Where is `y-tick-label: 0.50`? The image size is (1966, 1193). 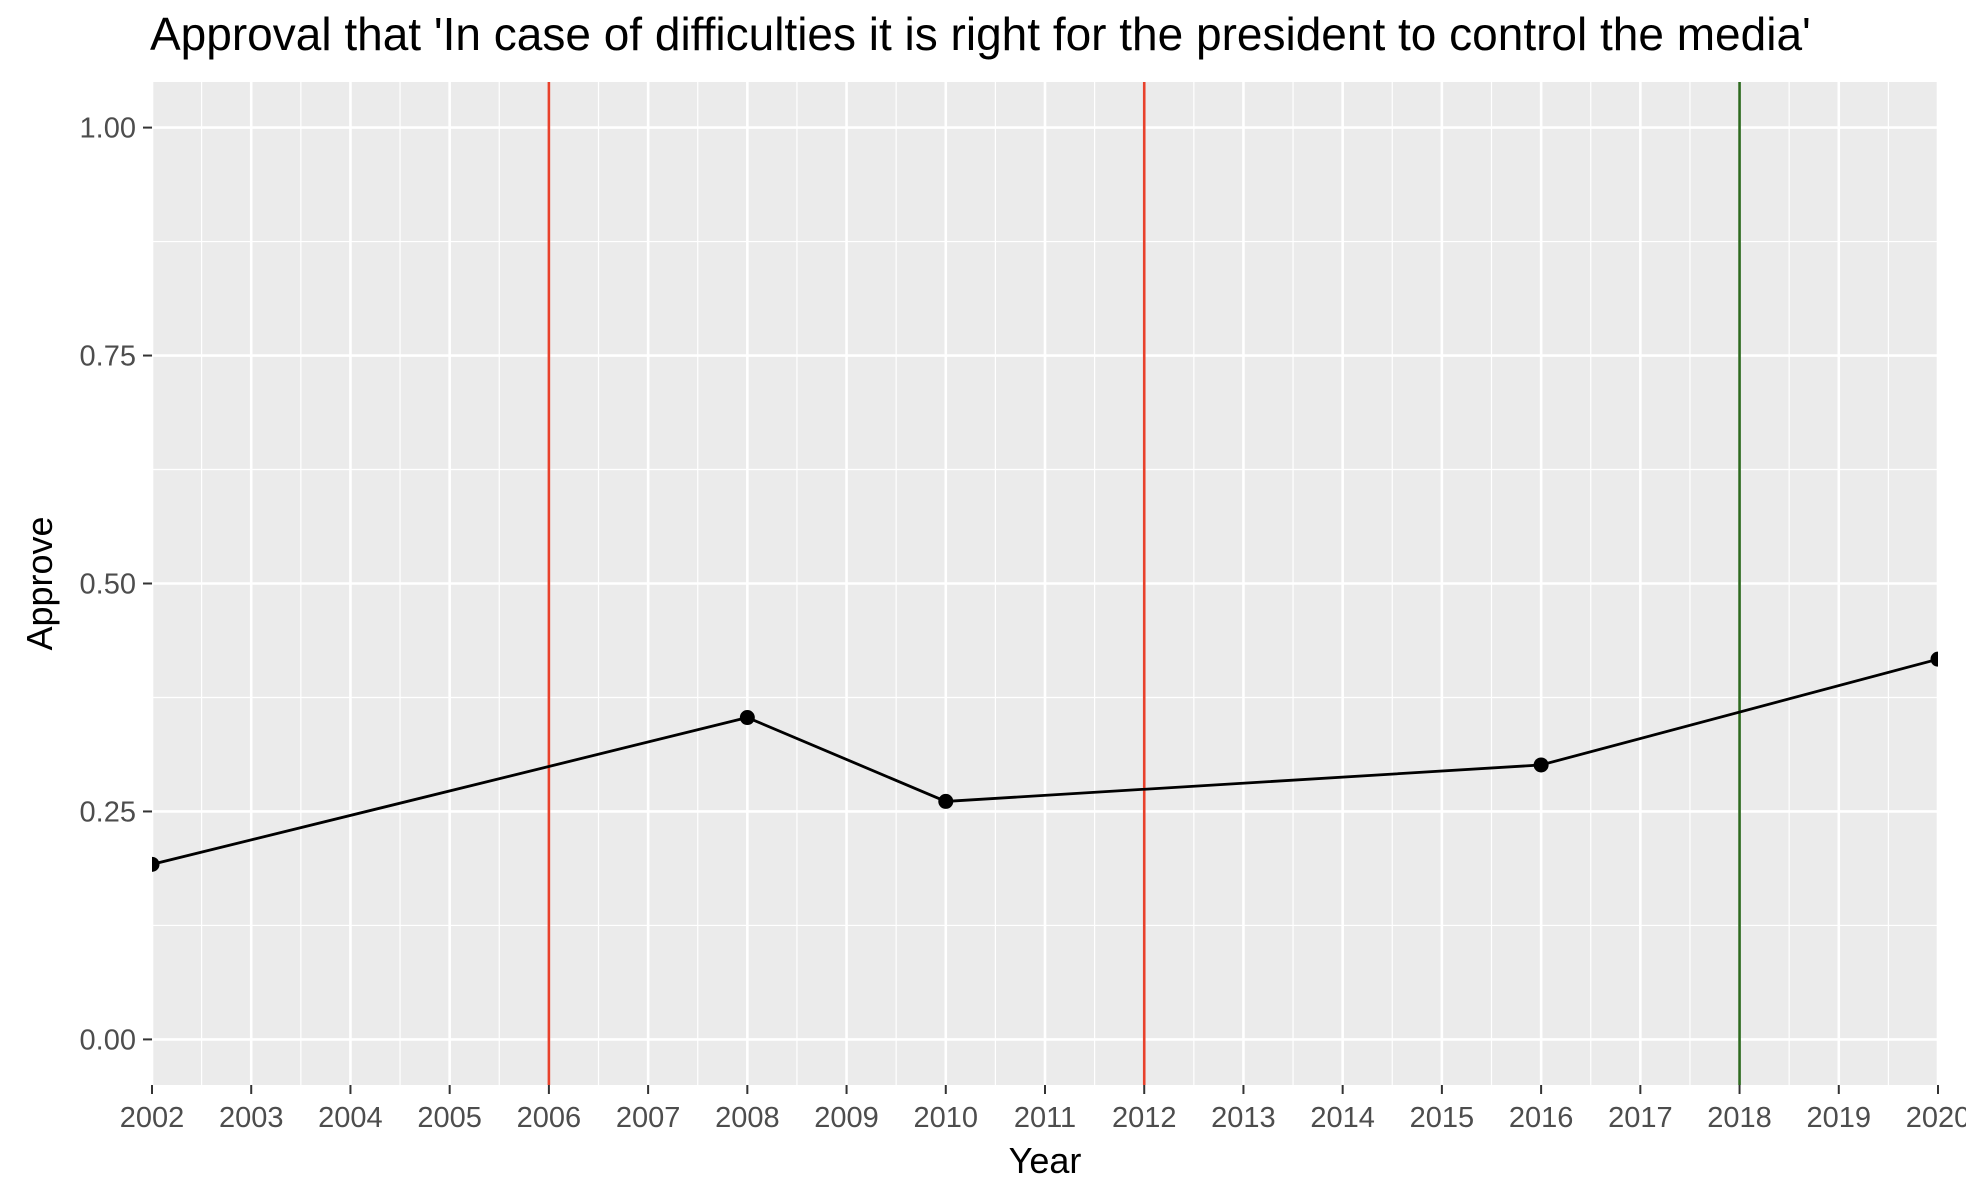
y-tick-label: 0.50 is located at coordinates (108, 585).